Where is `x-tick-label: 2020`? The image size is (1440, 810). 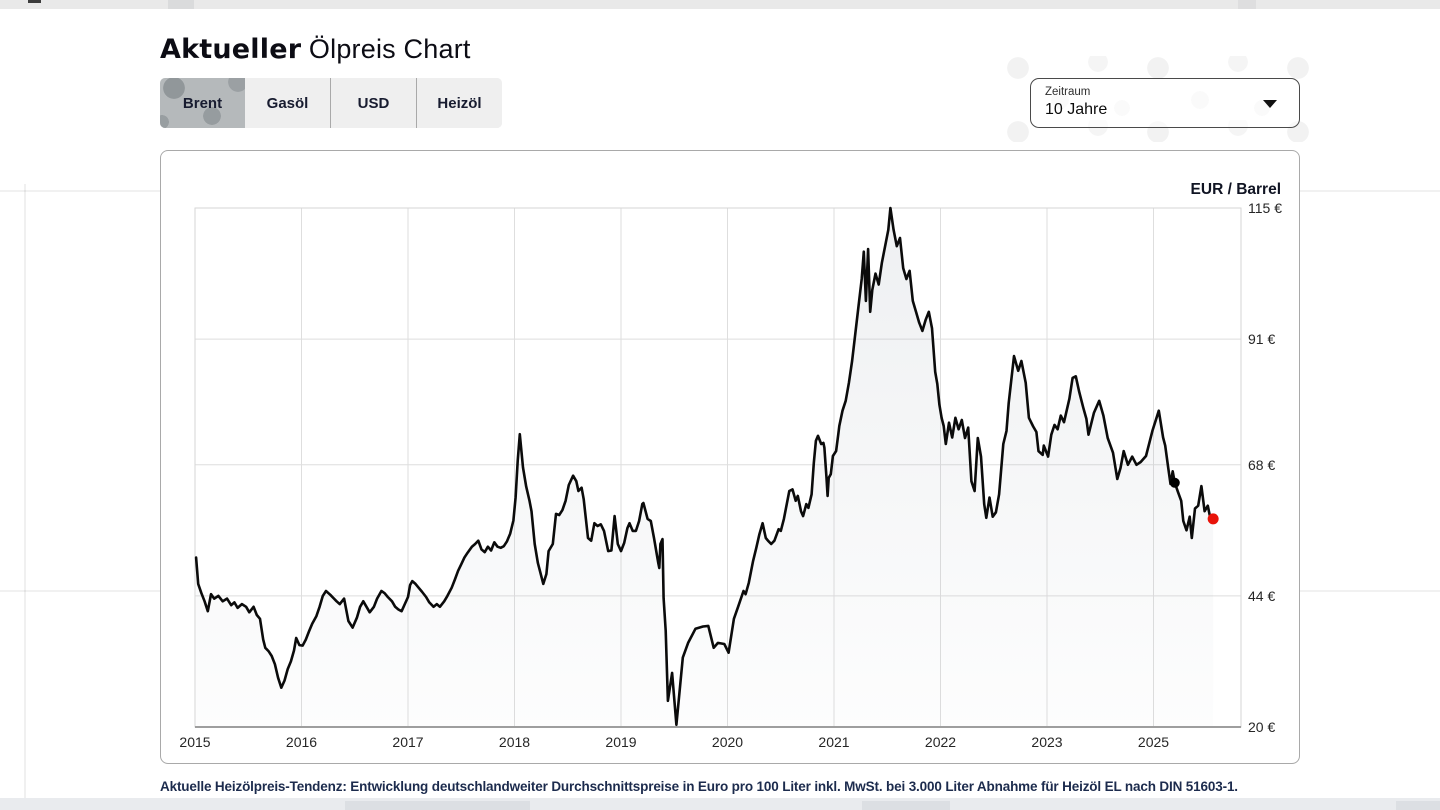 x-tick-label: 2020 is located at coordinates (727, 742).